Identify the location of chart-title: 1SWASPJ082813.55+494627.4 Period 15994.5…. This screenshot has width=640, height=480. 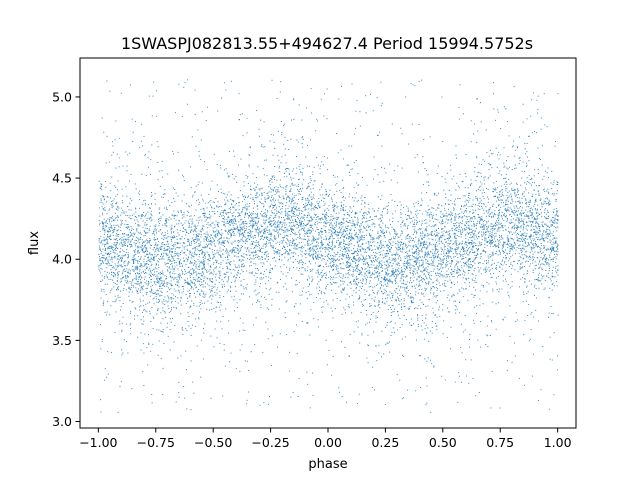
(327, 43).